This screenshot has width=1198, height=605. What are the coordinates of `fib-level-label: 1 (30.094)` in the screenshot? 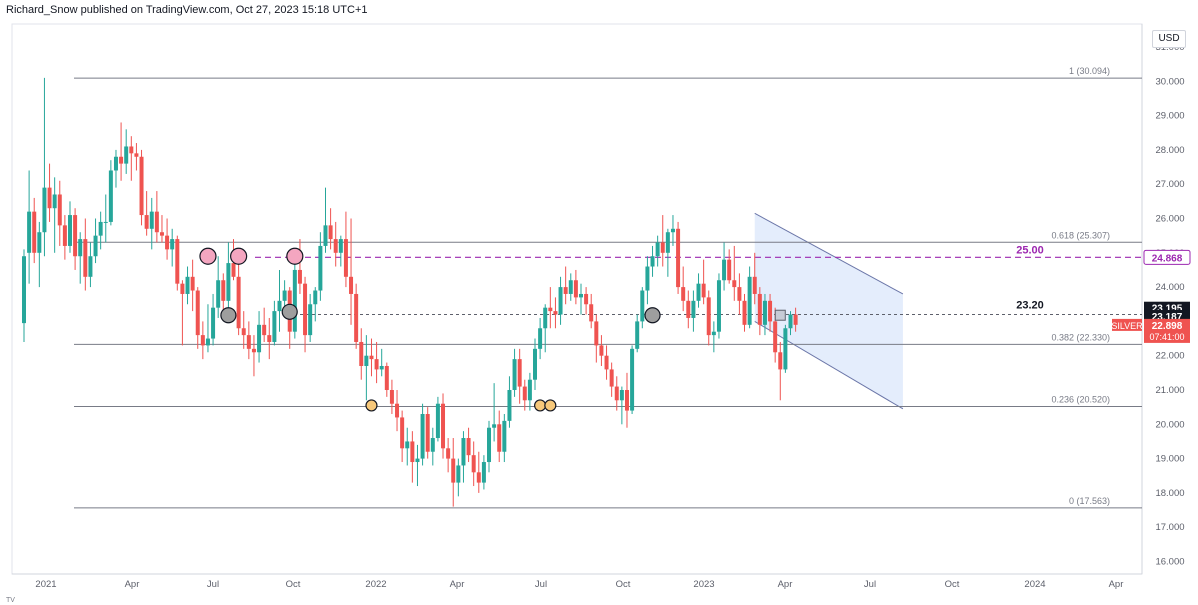 It's located at (1089, 71).